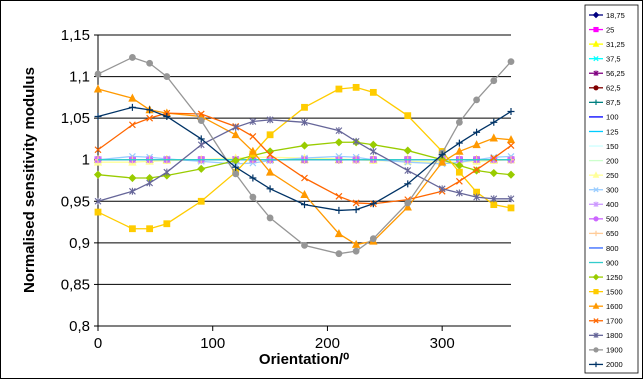 This screenshot has width=643, height=379. What do you see at coordinates (607, 44) in the screenshot?
I see `legend-item: 31,25` at bounding box center [607, 44].